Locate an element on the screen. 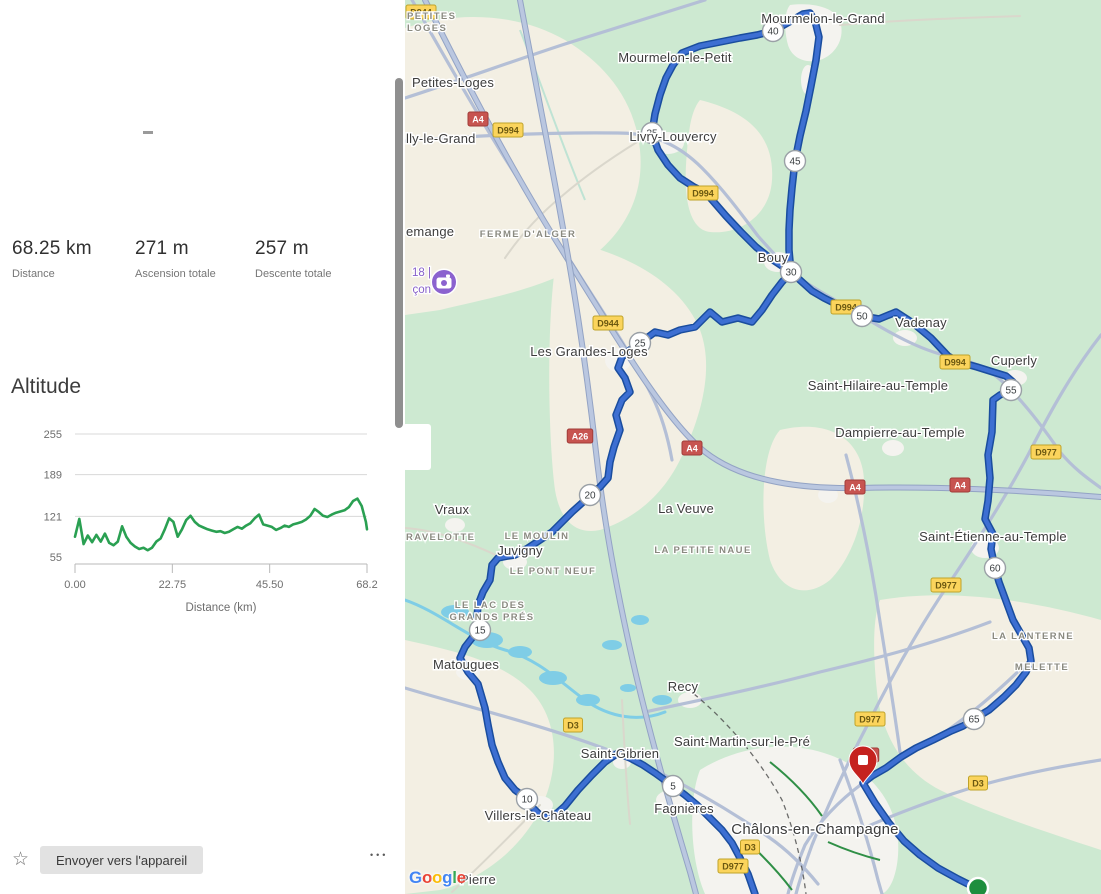 Image resolution: width=1101 pixels, height=894 pixels. stat-ascent: 271 m Ascension totale is located at coordinates (175, 259).